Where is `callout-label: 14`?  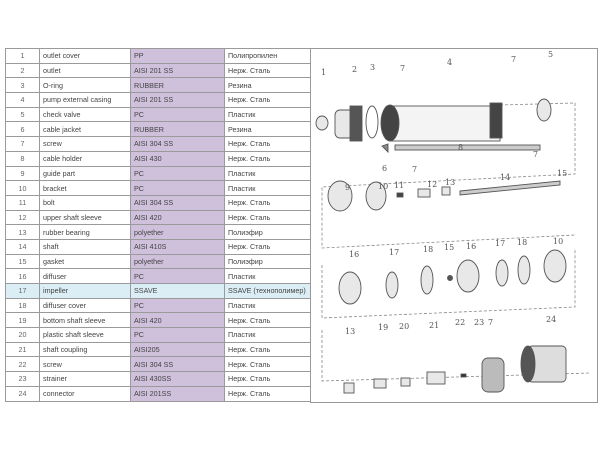
callout-label: 14 is located at coordinates (505, 177).